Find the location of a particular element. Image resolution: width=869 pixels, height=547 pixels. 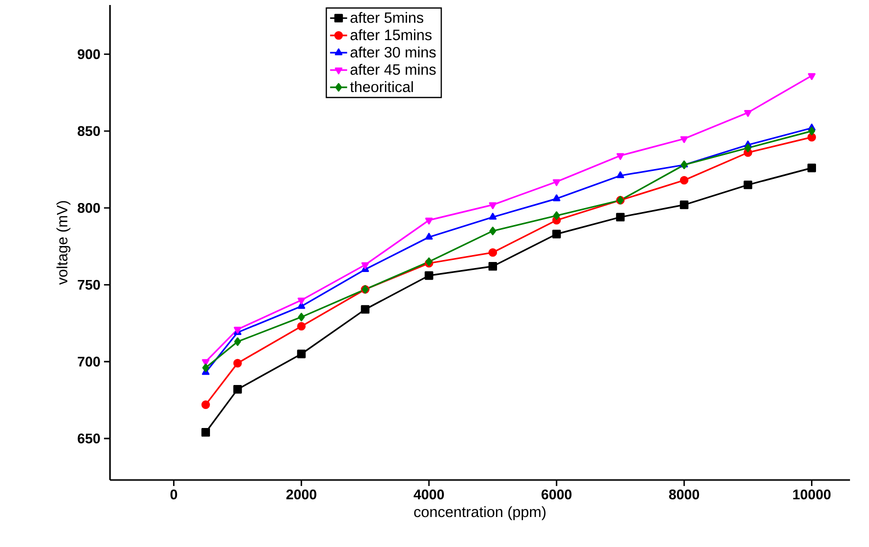

x-tick-label: 8000 is located at coordinates (684, 494).